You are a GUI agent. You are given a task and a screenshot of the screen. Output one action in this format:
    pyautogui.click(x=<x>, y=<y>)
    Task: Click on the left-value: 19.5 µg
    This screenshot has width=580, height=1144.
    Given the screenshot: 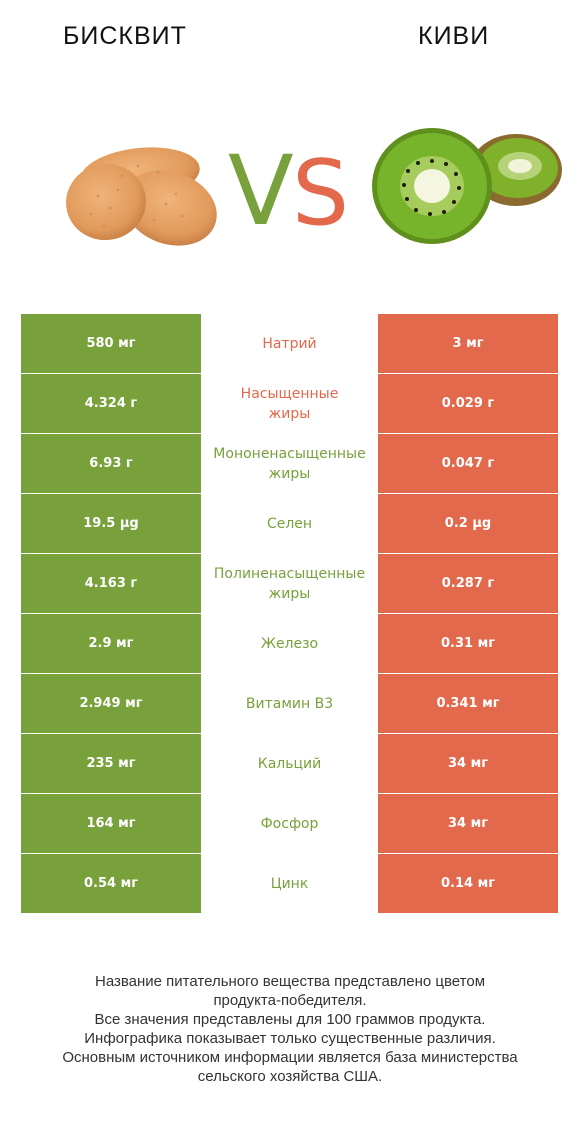 What is the action you would take?
    pyautogui.click(x=111, y=523)
    